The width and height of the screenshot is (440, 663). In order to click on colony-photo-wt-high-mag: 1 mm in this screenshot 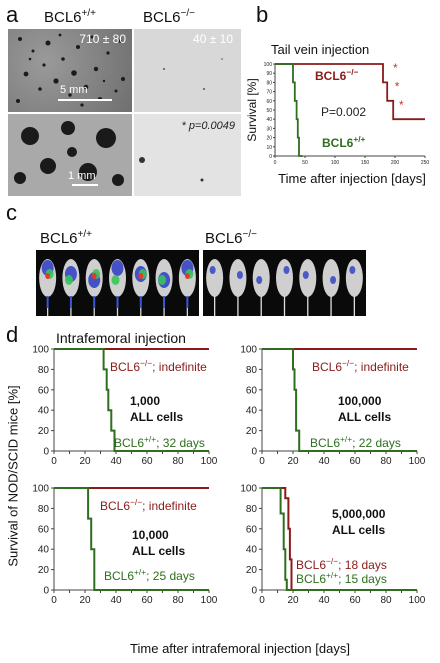, I will do `click(70, 155)`.